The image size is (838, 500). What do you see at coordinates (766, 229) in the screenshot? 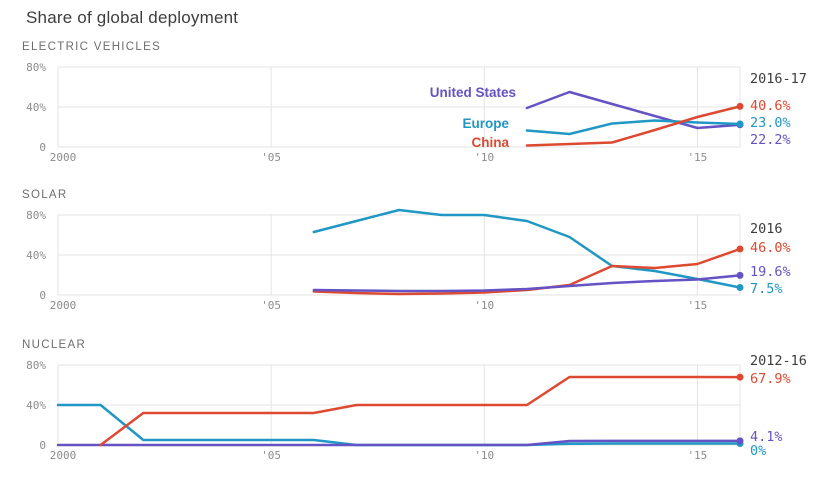
I see `end-period-label: 2016` at bounding box center [766, 229].